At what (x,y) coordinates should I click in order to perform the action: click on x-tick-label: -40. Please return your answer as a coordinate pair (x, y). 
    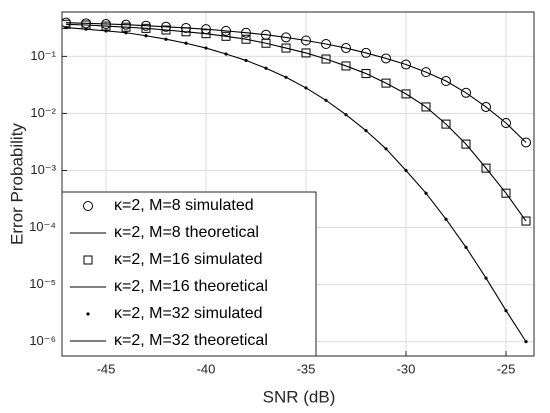
    Looking at the image, I should click on (206, 368).